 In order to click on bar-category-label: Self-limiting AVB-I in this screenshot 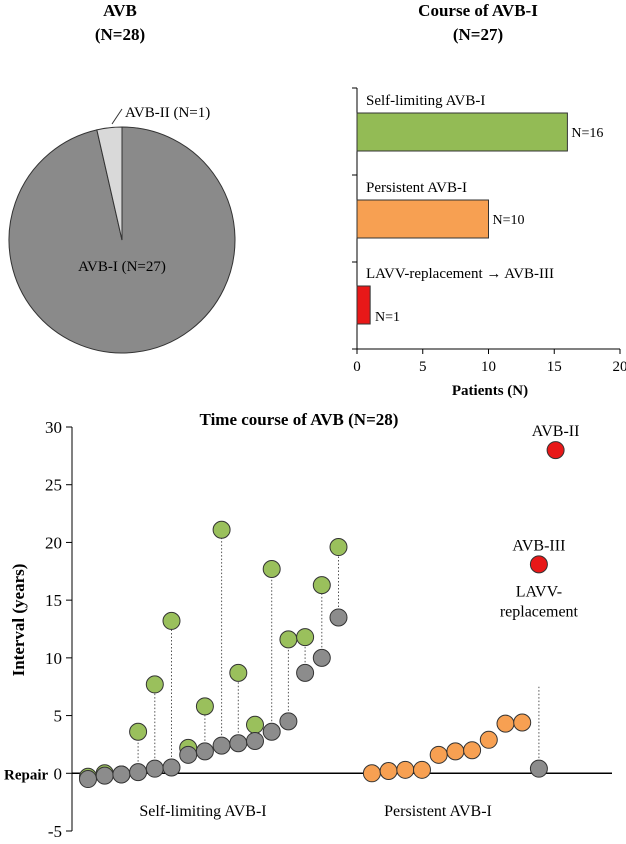, I will do `click(425, 101)`.